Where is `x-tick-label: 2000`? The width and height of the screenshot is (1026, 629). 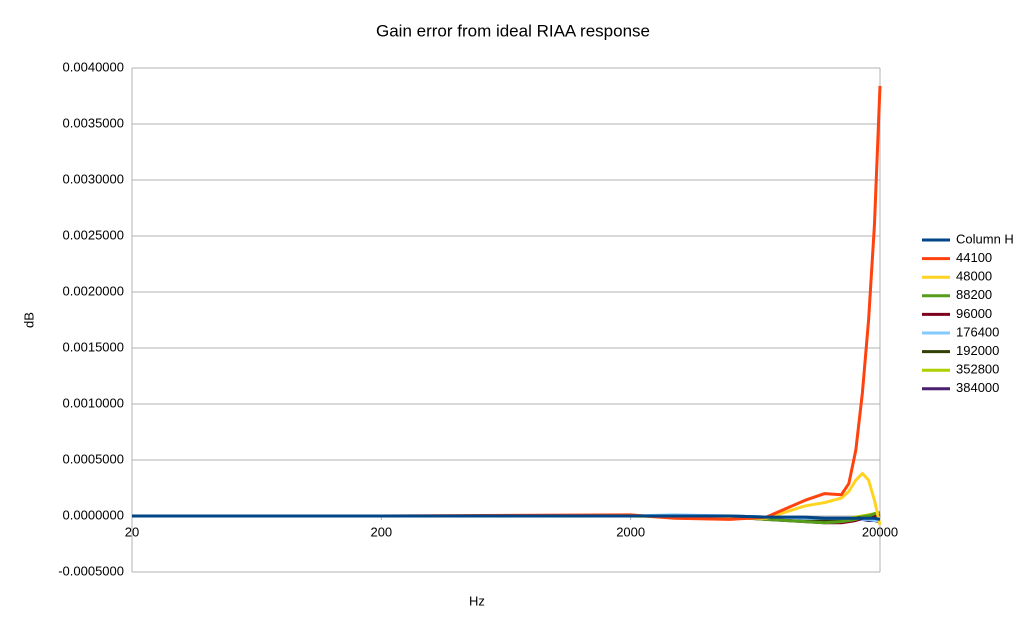
x-tick-label: 2000 is located at coordinates (630, 531).